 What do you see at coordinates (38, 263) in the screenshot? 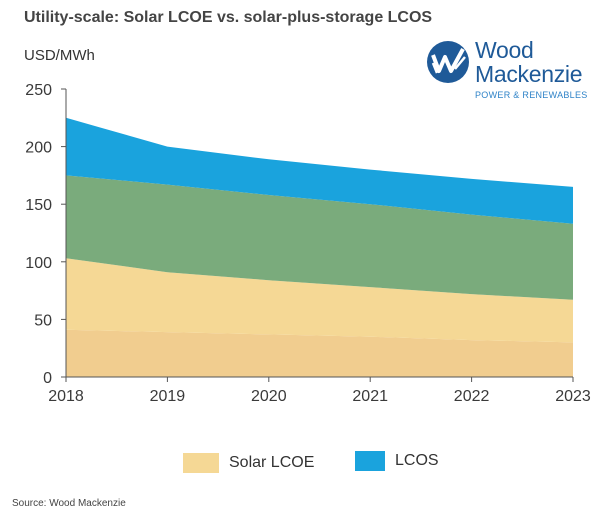
I see `y-tick-label-100: 100` at bounding box center [38, 263].